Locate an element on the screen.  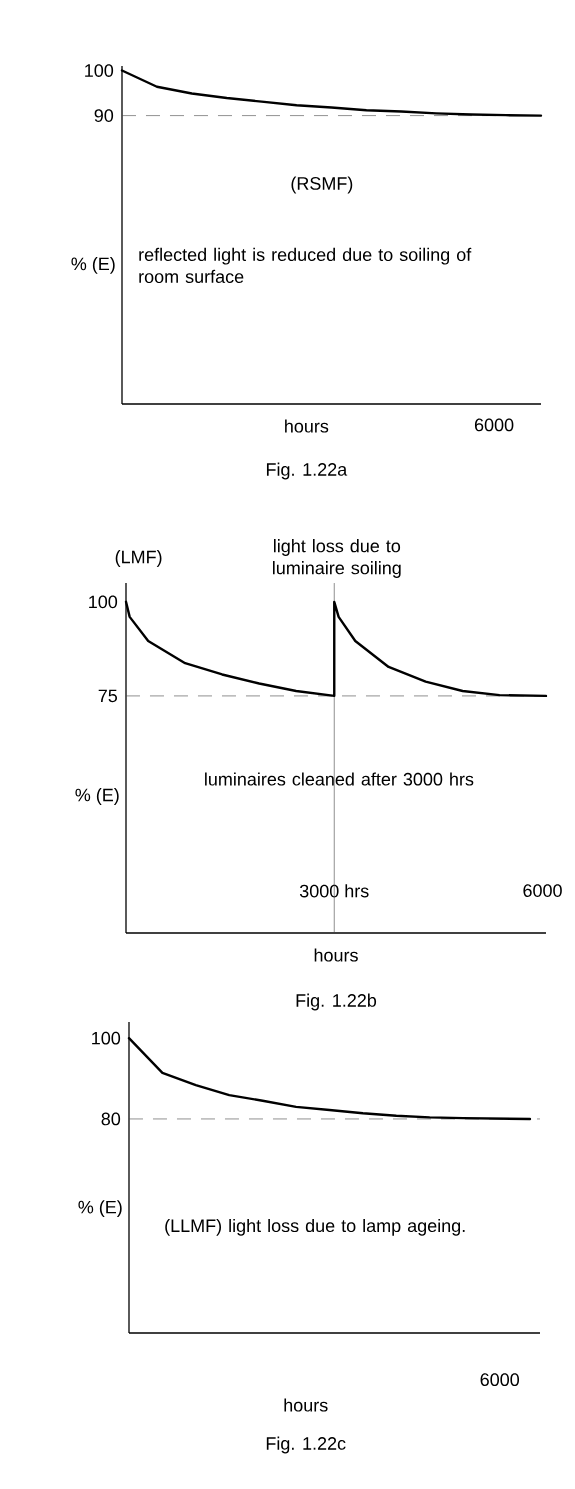
text: Fig. 1.22c is located at coordinates (306, 1445).